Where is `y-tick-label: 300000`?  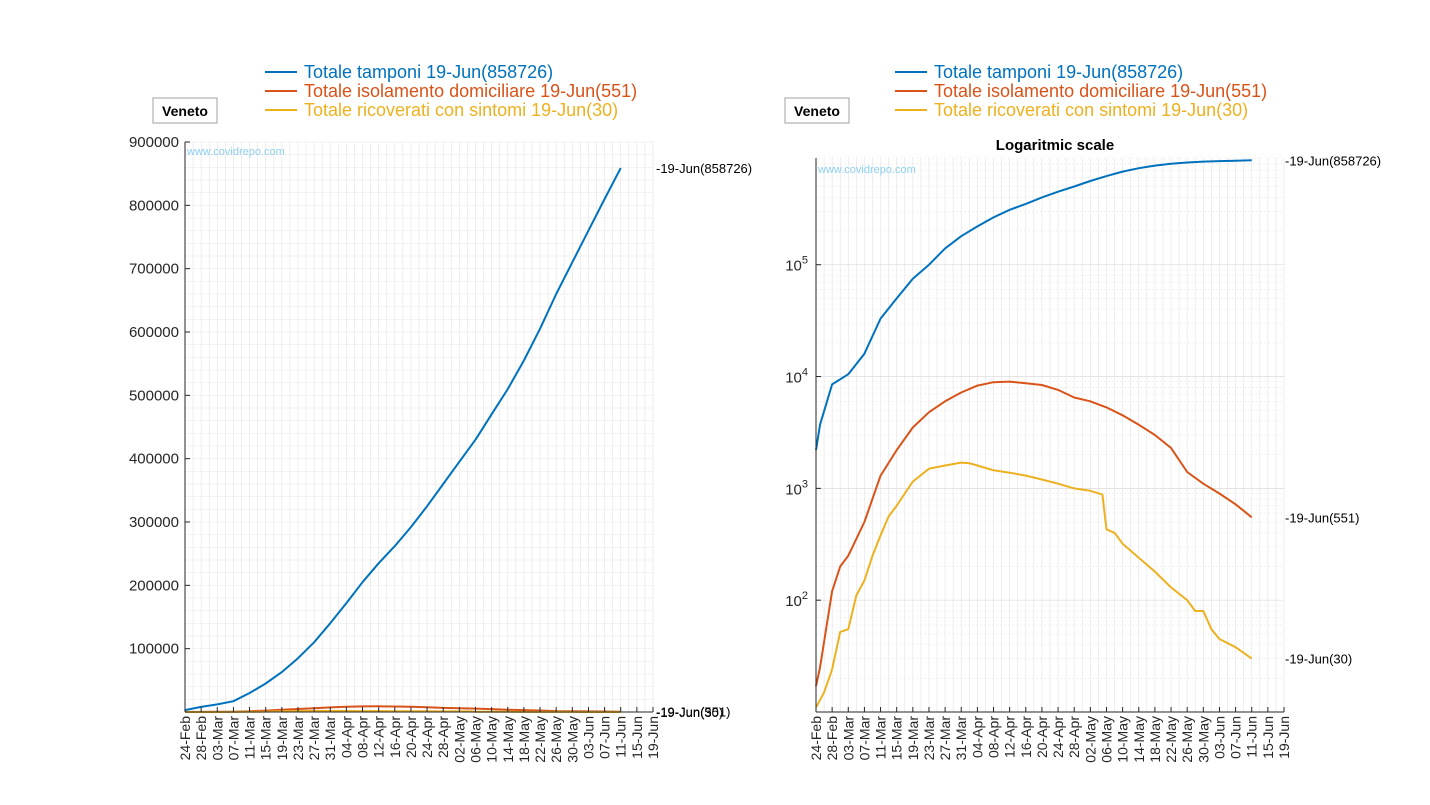 y-tick-label: 300000 is located at coordinates (154, 522).